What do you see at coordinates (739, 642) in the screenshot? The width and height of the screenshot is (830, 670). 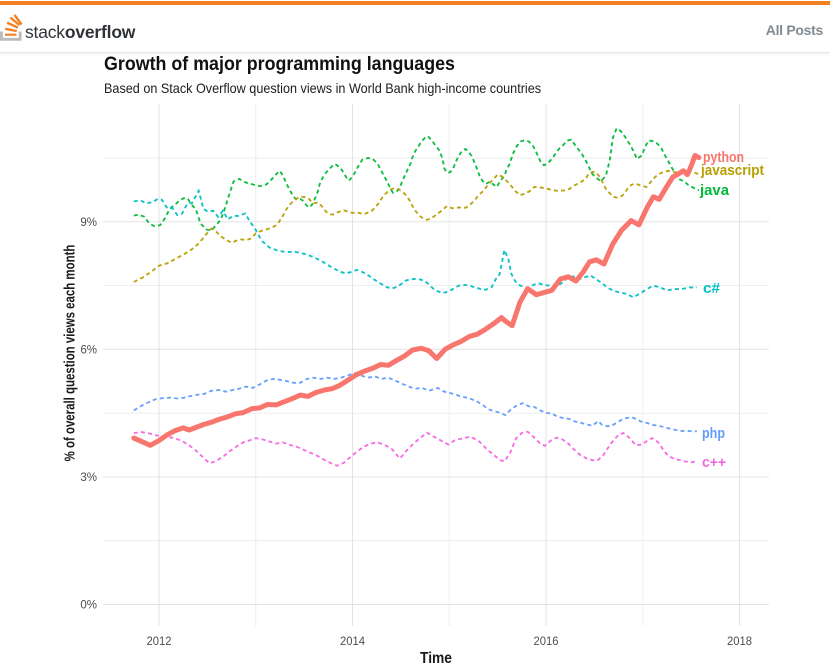 I see `svg-text: 2018` at bounding box center [739, 642].